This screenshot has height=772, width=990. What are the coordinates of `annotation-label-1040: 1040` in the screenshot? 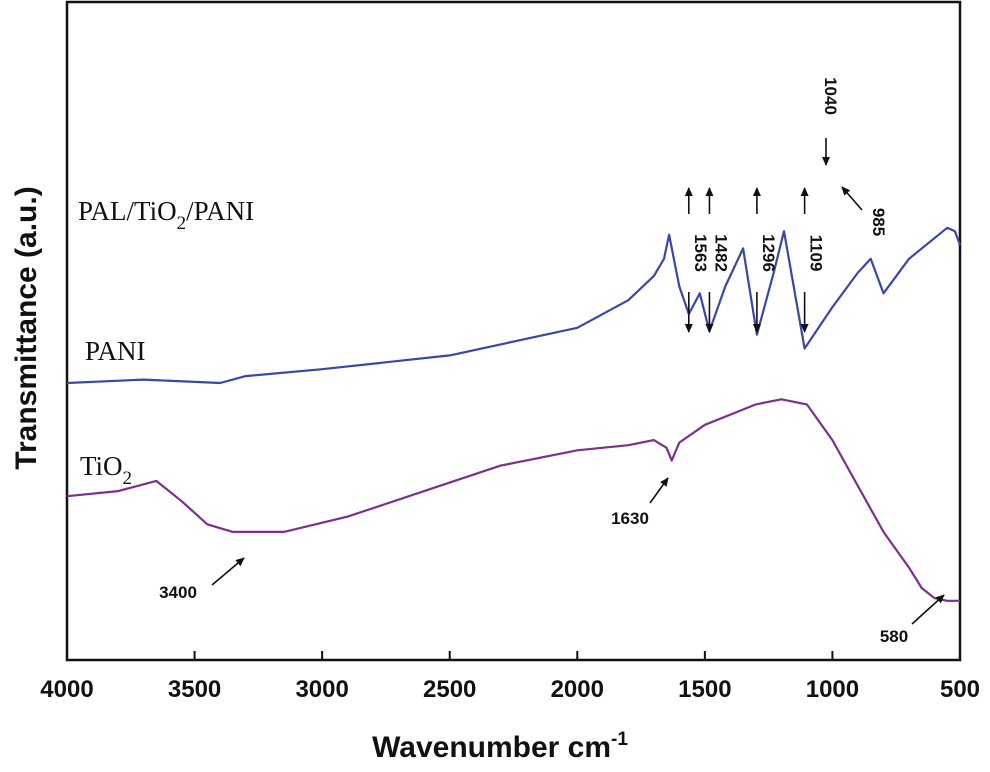 It's located at (830, 96).